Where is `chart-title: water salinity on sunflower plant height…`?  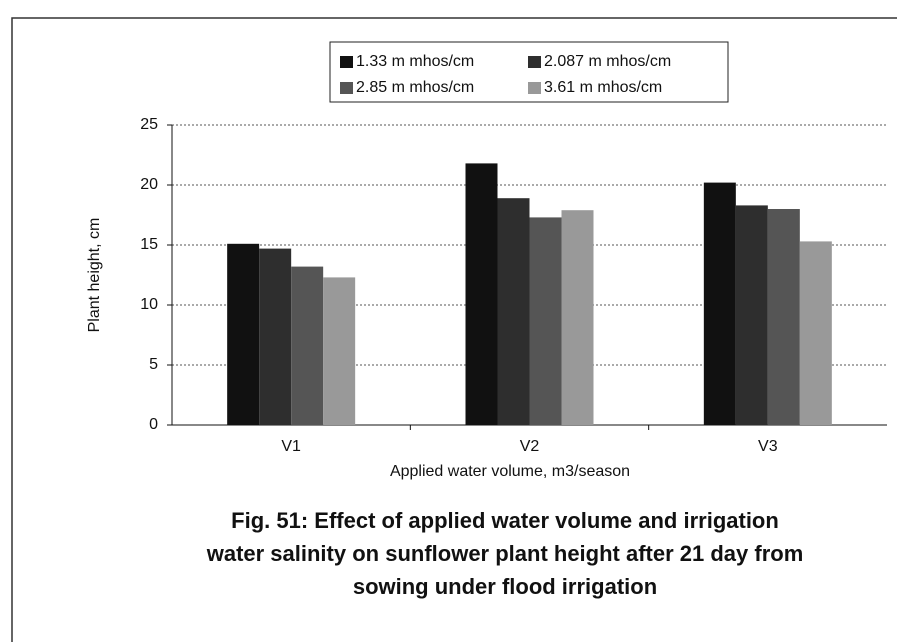 chart-title: water salinity on sunflower plant height… is located at coordinates (505, 553).